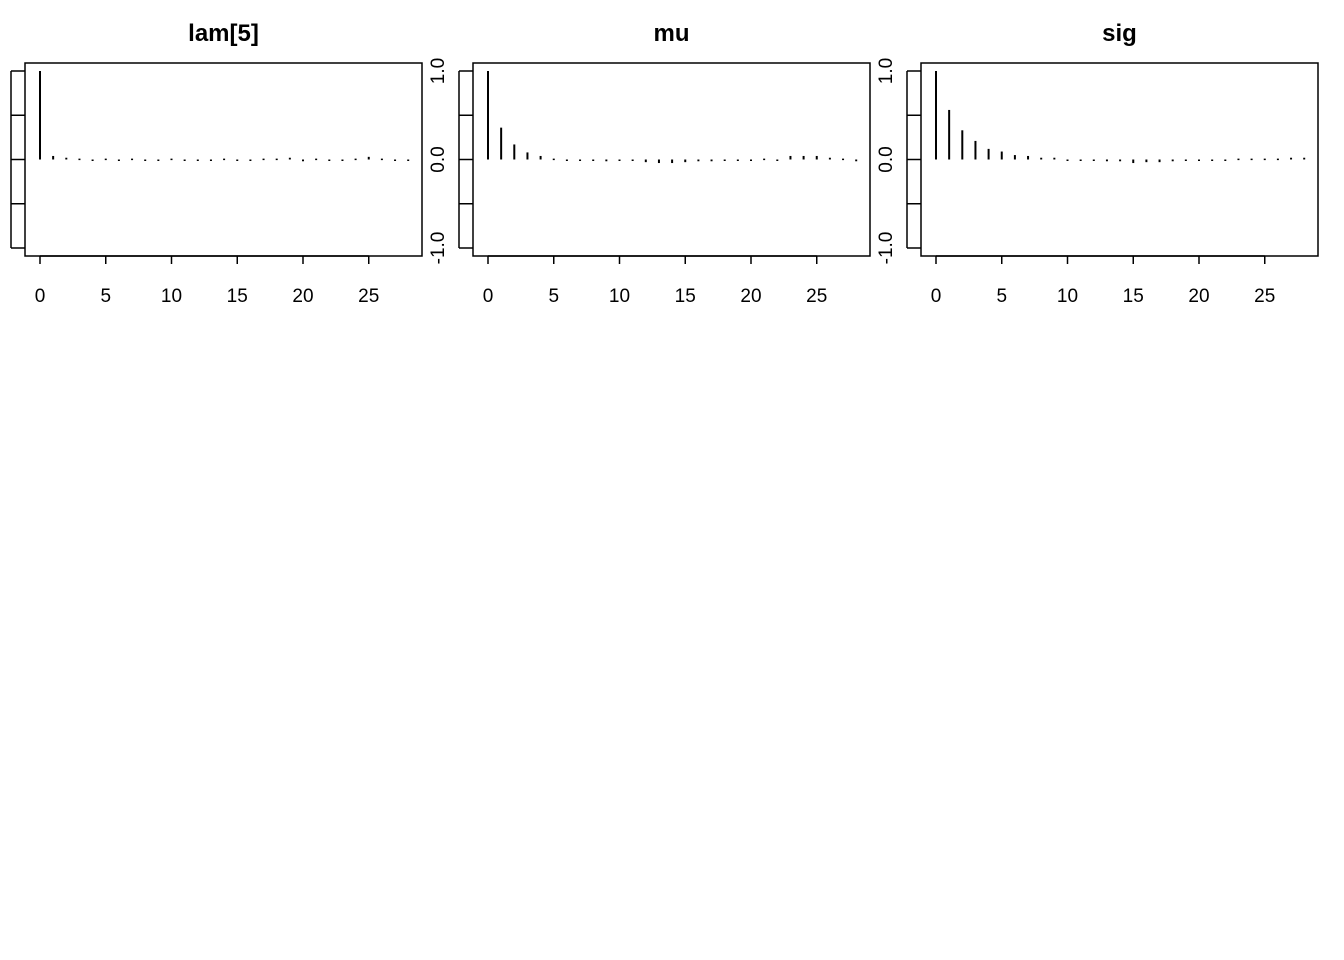  I want to click on panel-title: lam[5], so click(223, 33).